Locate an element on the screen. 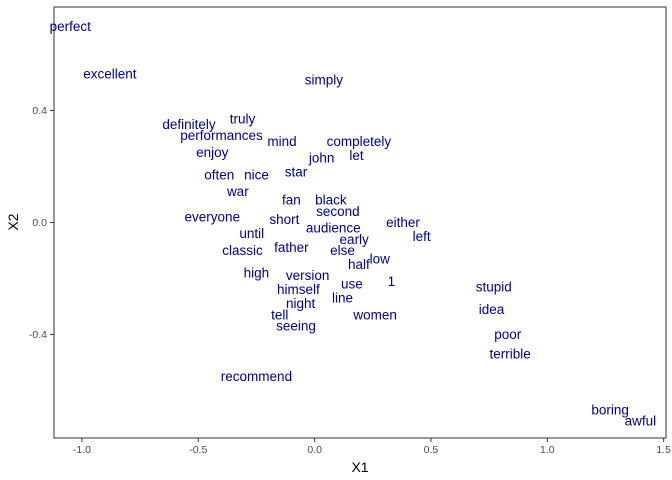 The image size is (672, 480). word-label: seeing is located at coordinates (296, 326).